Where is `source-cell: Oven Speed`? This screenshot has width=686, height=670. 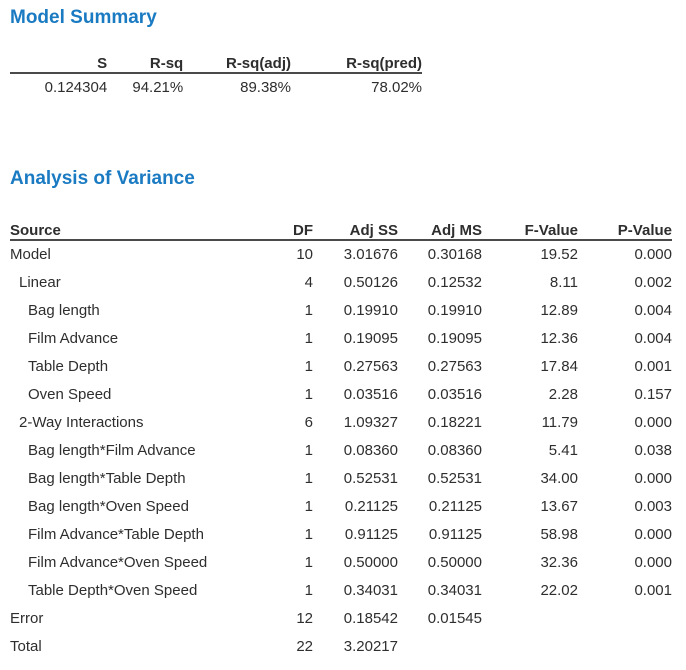 source-cell: Oven Speed is located at coordinates (70, 394).